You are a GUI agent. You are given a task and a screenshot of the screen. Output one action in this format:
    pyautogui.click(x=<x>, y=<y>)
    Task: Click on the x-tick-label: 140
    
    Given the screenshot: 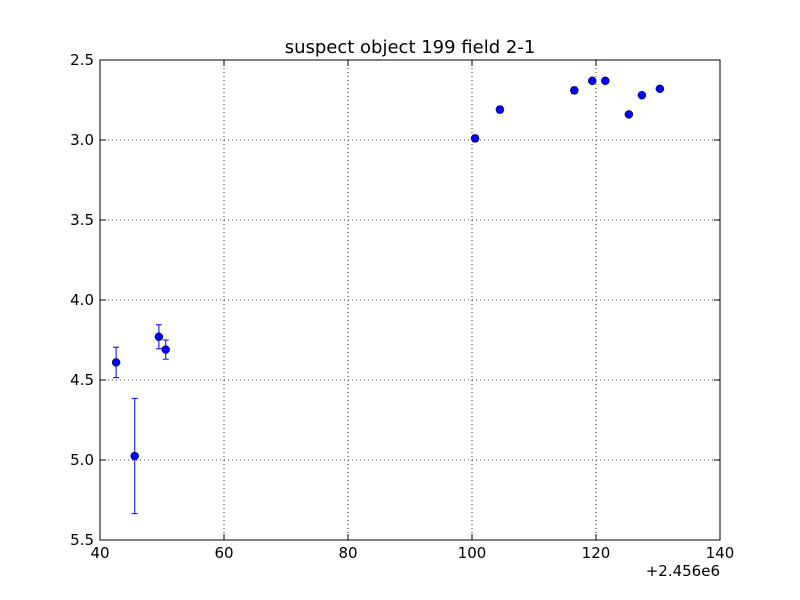 What is the action you would take?
    pyautogui.click(x=720, y=553)
    